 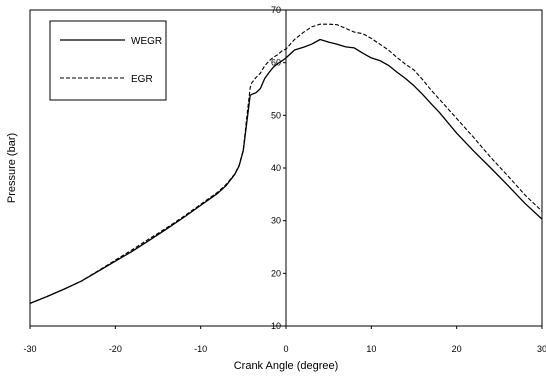 I want to click on x-tick-label: -20, so click(x=115, y=349).